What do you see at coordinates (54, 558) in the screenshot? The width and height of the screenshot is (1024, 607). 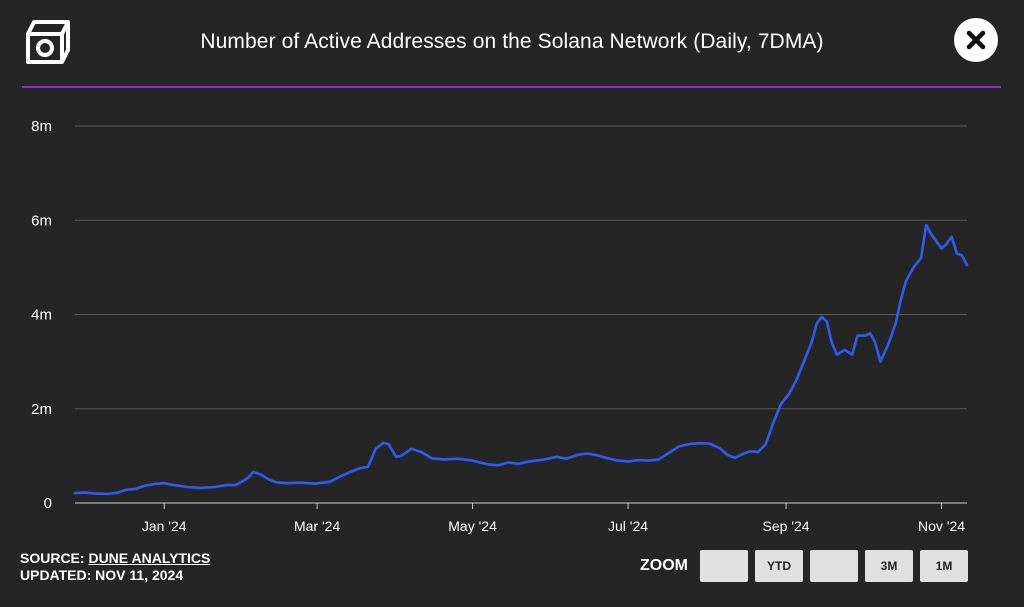 I see `source-prefix: SOURCE:` at bounding box center [54, 558].